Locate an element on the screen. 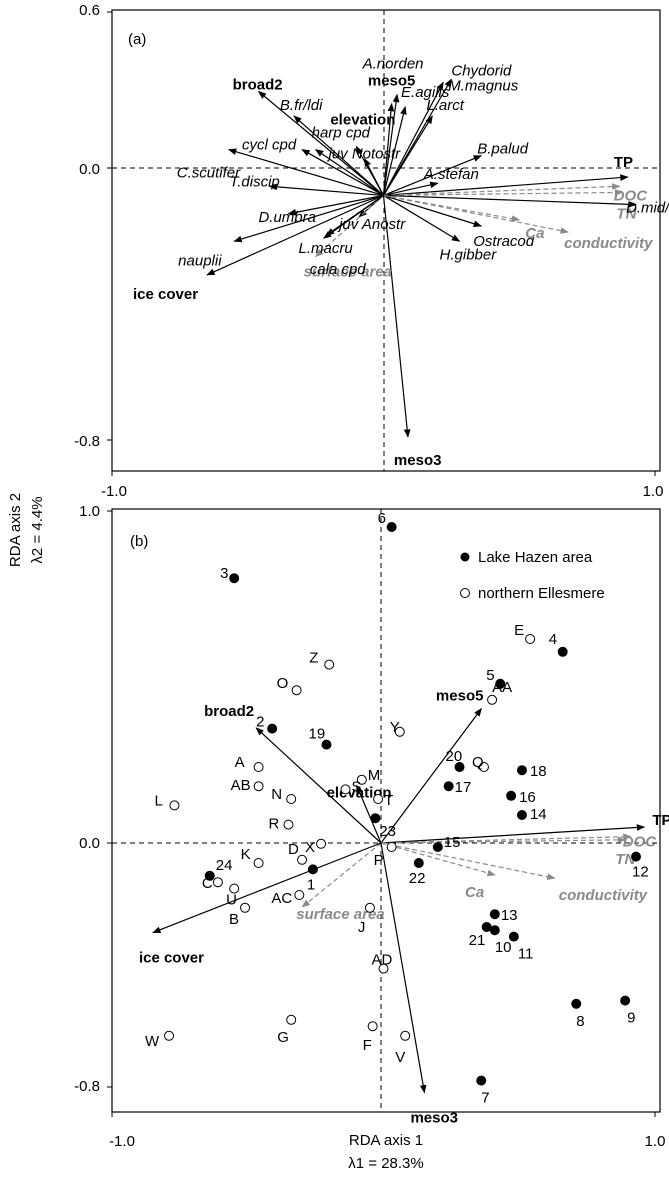 The height and width of the screenshot is (1179, 669). y-axis-label: RDA axis 2 is located at coordinates (15, 530).